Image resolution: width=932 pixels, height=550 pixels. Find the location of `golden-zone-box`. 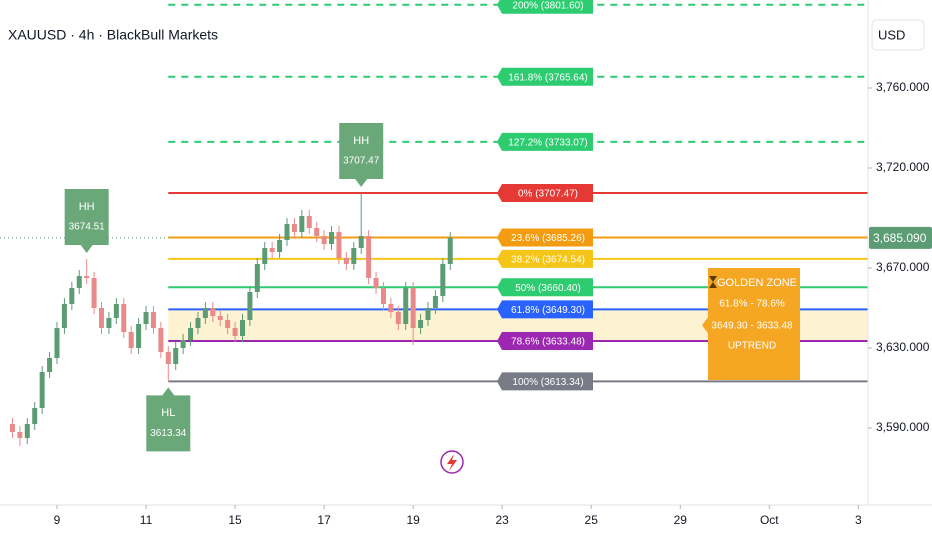

golden-zone-box is located at coordinates (751, 324).